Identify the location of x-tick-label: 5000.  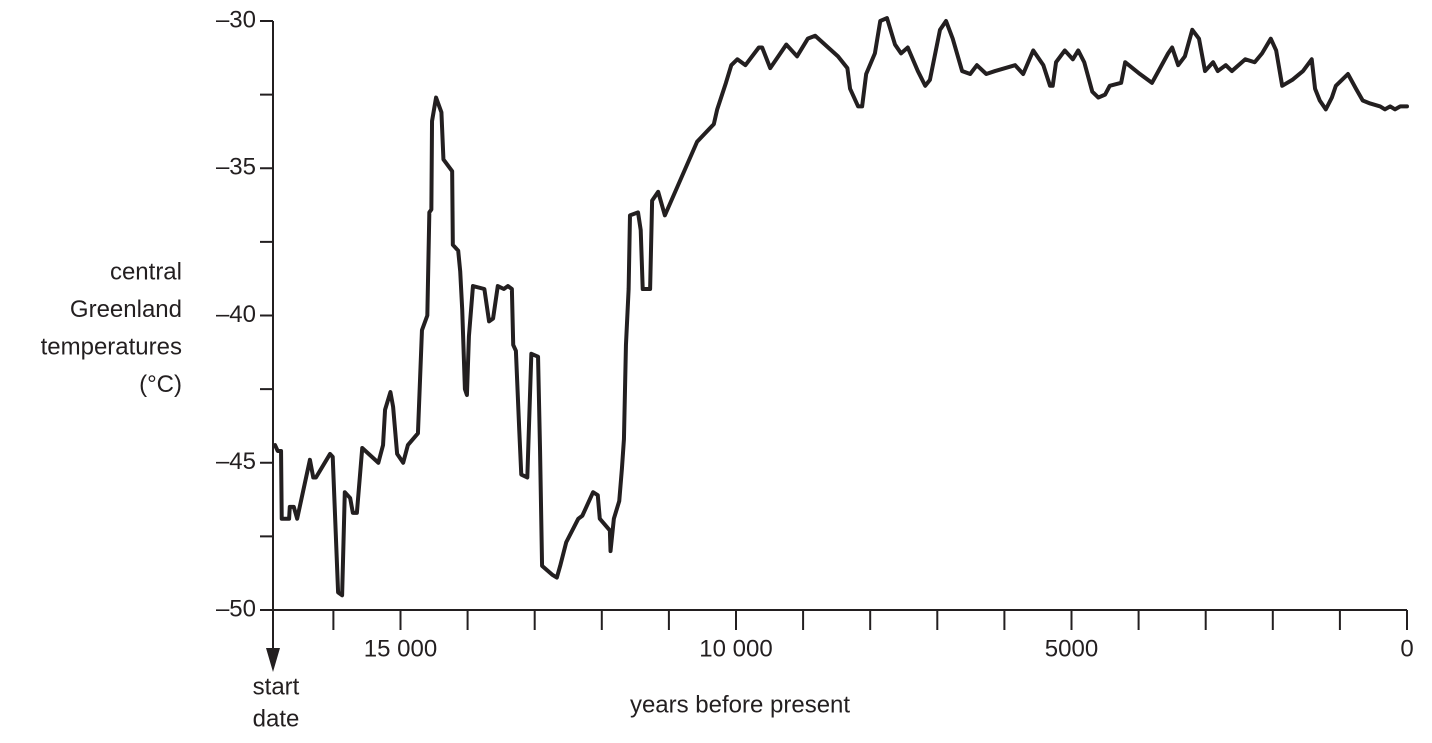
(1071, 648).